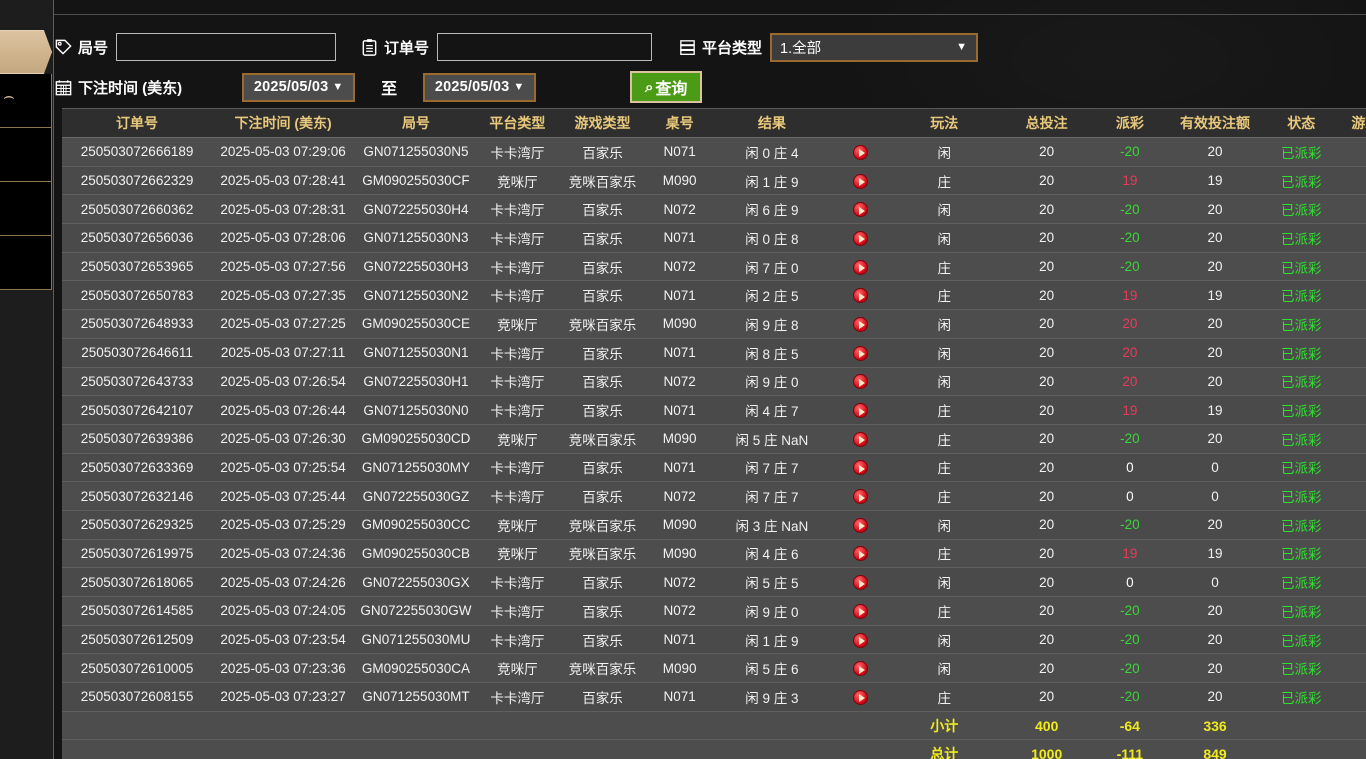 The image size is (1366, 759). I want to click on col-header-platform: 平台类型, so click(517, 123).